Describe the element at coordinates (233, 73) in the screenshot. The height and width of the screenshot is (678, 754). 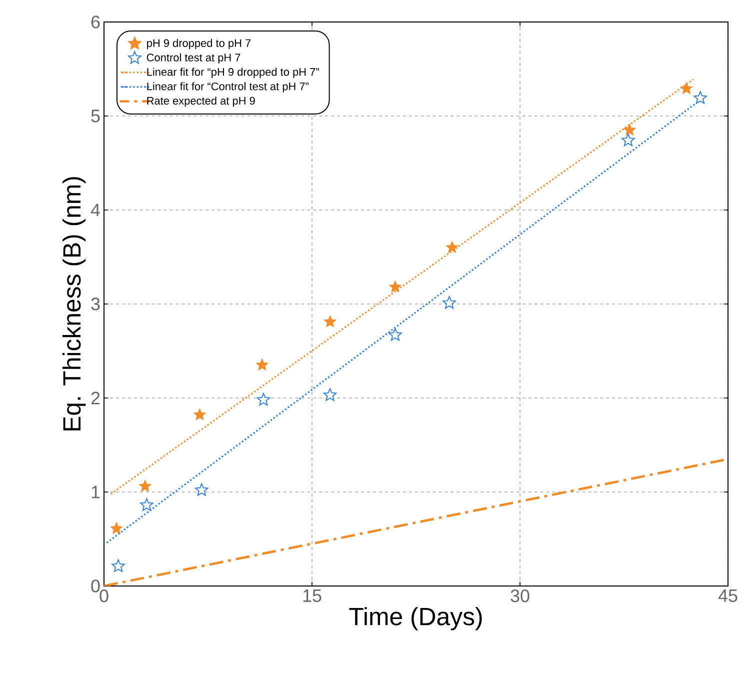
I see `legend-label: Linear fit for “pH 9 dropped to pH 7”` at that location.